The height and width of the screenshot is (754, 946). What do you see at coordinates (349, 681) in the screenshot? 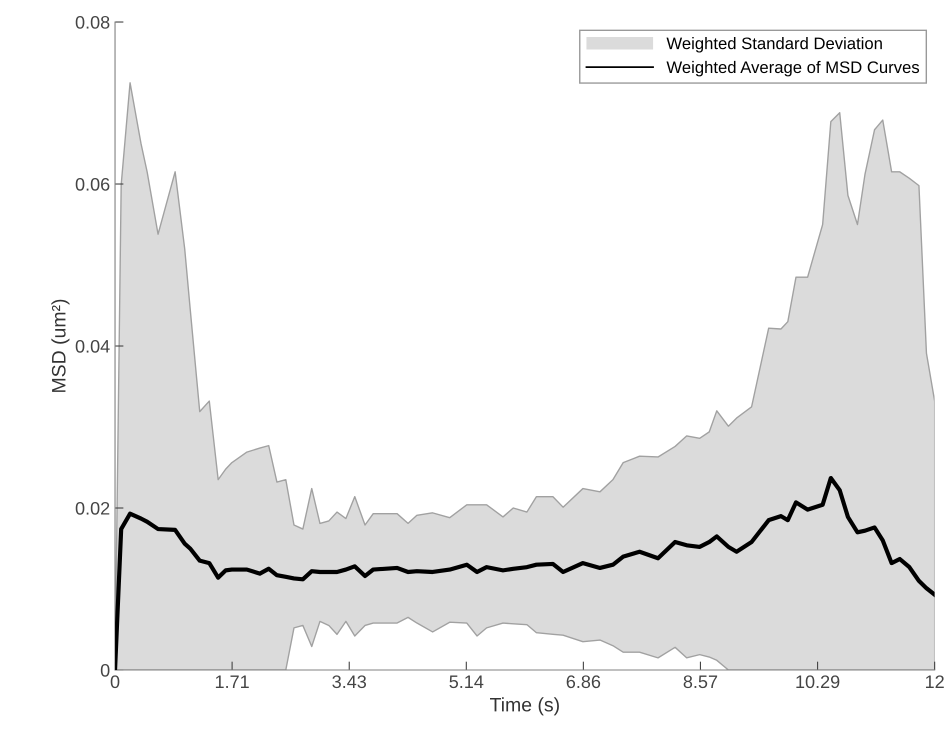
I see `x-tick-label: 3.43` at bounding box center [349, 681].